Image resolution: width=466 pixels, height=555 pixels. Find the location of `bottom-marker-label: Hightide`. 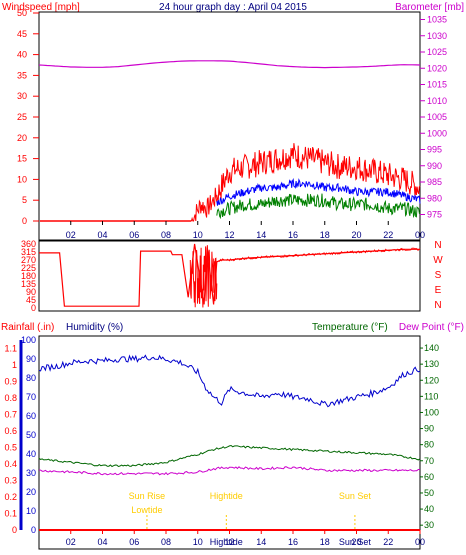

bottom-marker-label: Hightide is located at coordinates (226, 542).